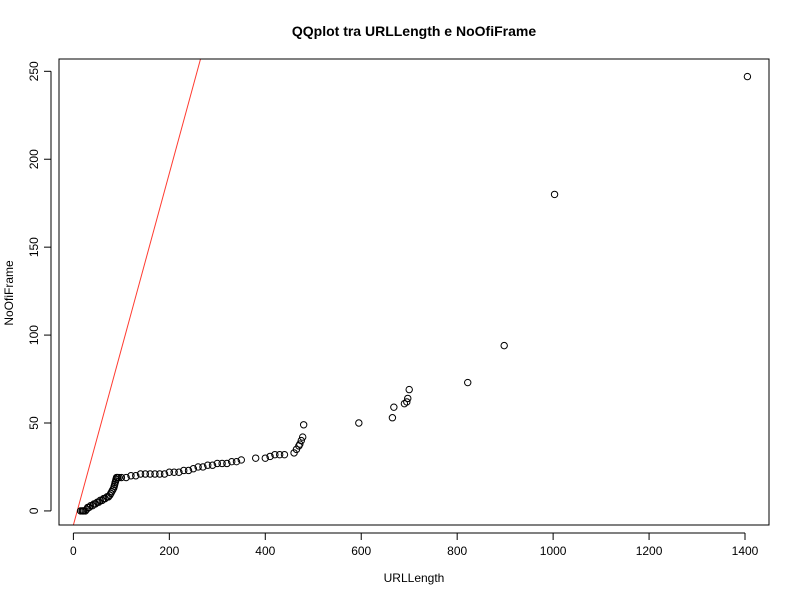  I want to click on y-tick-label: 200, so click(34, 159).